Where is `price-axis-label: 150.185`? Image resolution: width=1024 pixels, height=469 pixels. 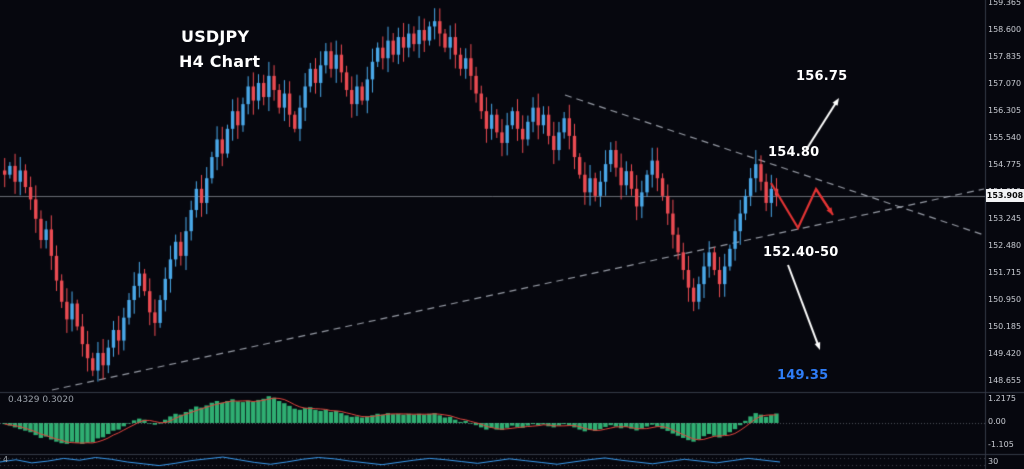 price-axis-label: 150.185 is located at coordinates (1005, 326).